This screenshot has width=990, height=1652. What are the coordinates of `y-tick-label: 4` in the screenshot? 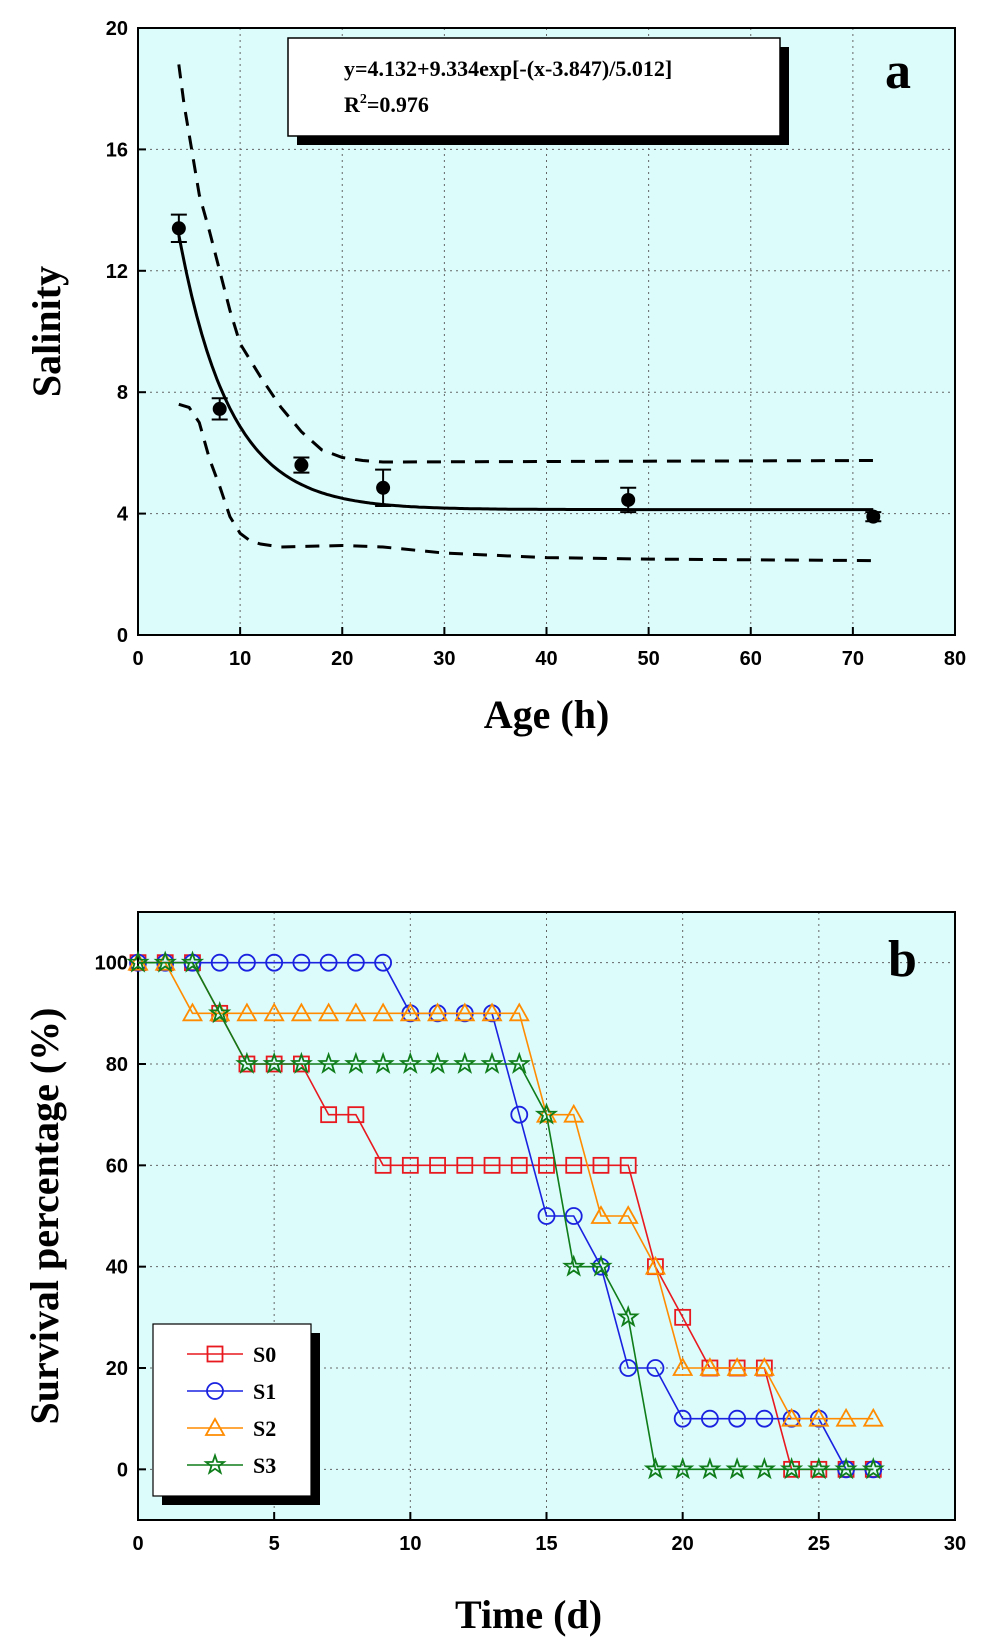 It's located at (123, 515).